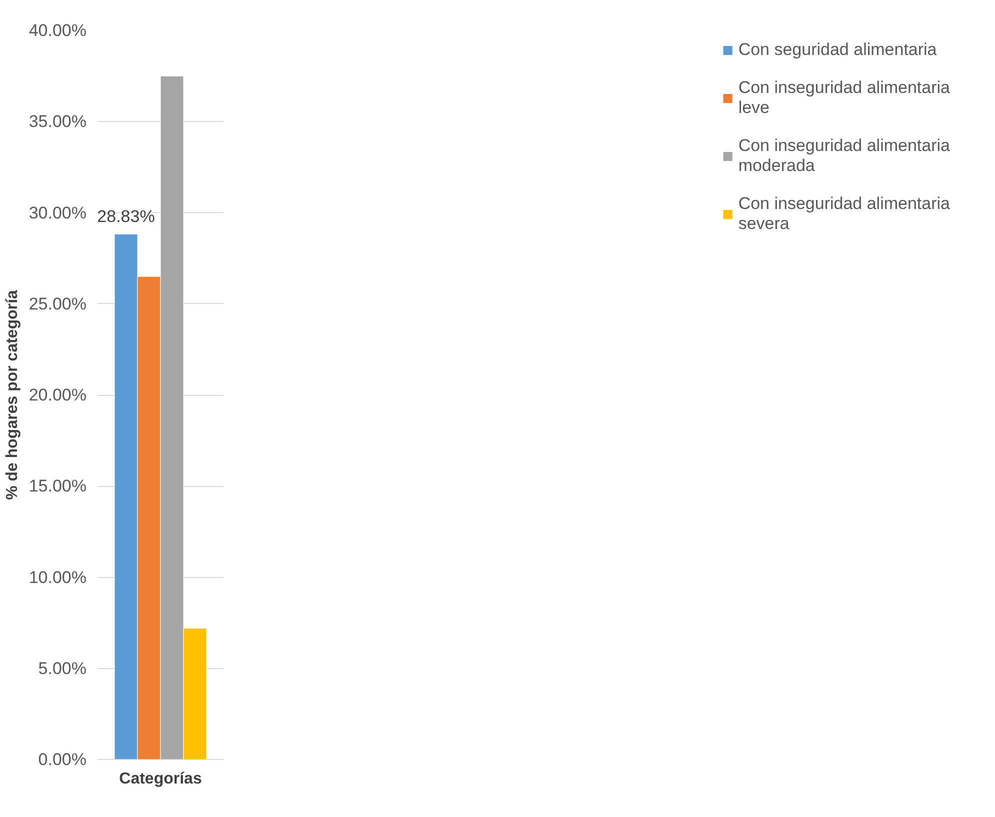 The width and height of the screenshot is (995, 817). Describe the element at coordinates (57, 122) in the screenshot. I see `y-tick-label: 35.00%` at that location.